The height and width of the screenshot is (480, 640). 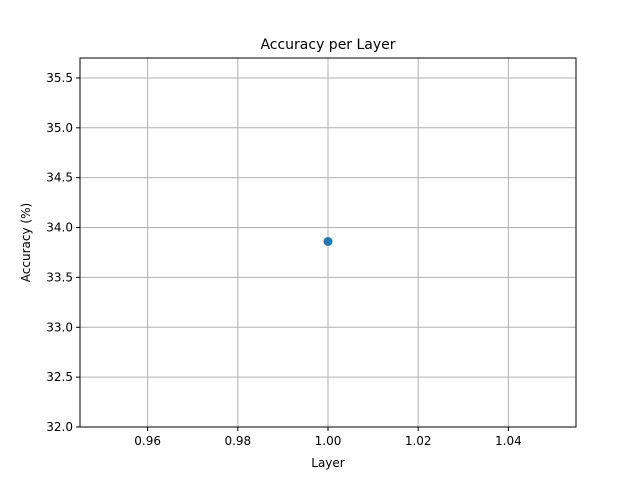 I want to click on x-tick-label: 1.00, so click(x=328, y=441).